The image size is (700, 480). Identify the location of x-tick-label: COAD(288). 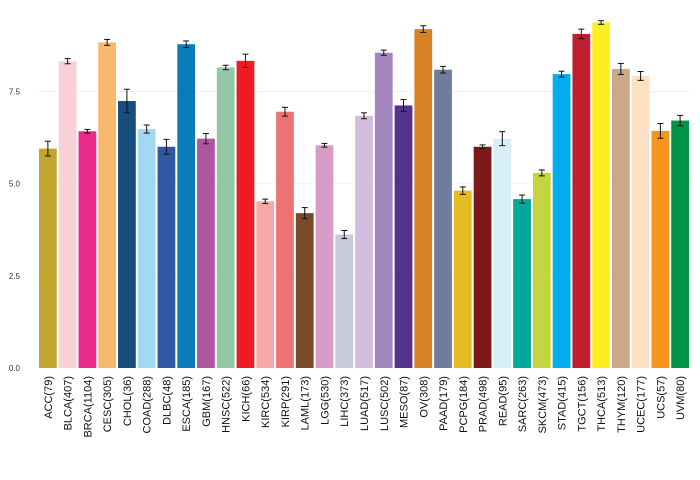
(148, 404).